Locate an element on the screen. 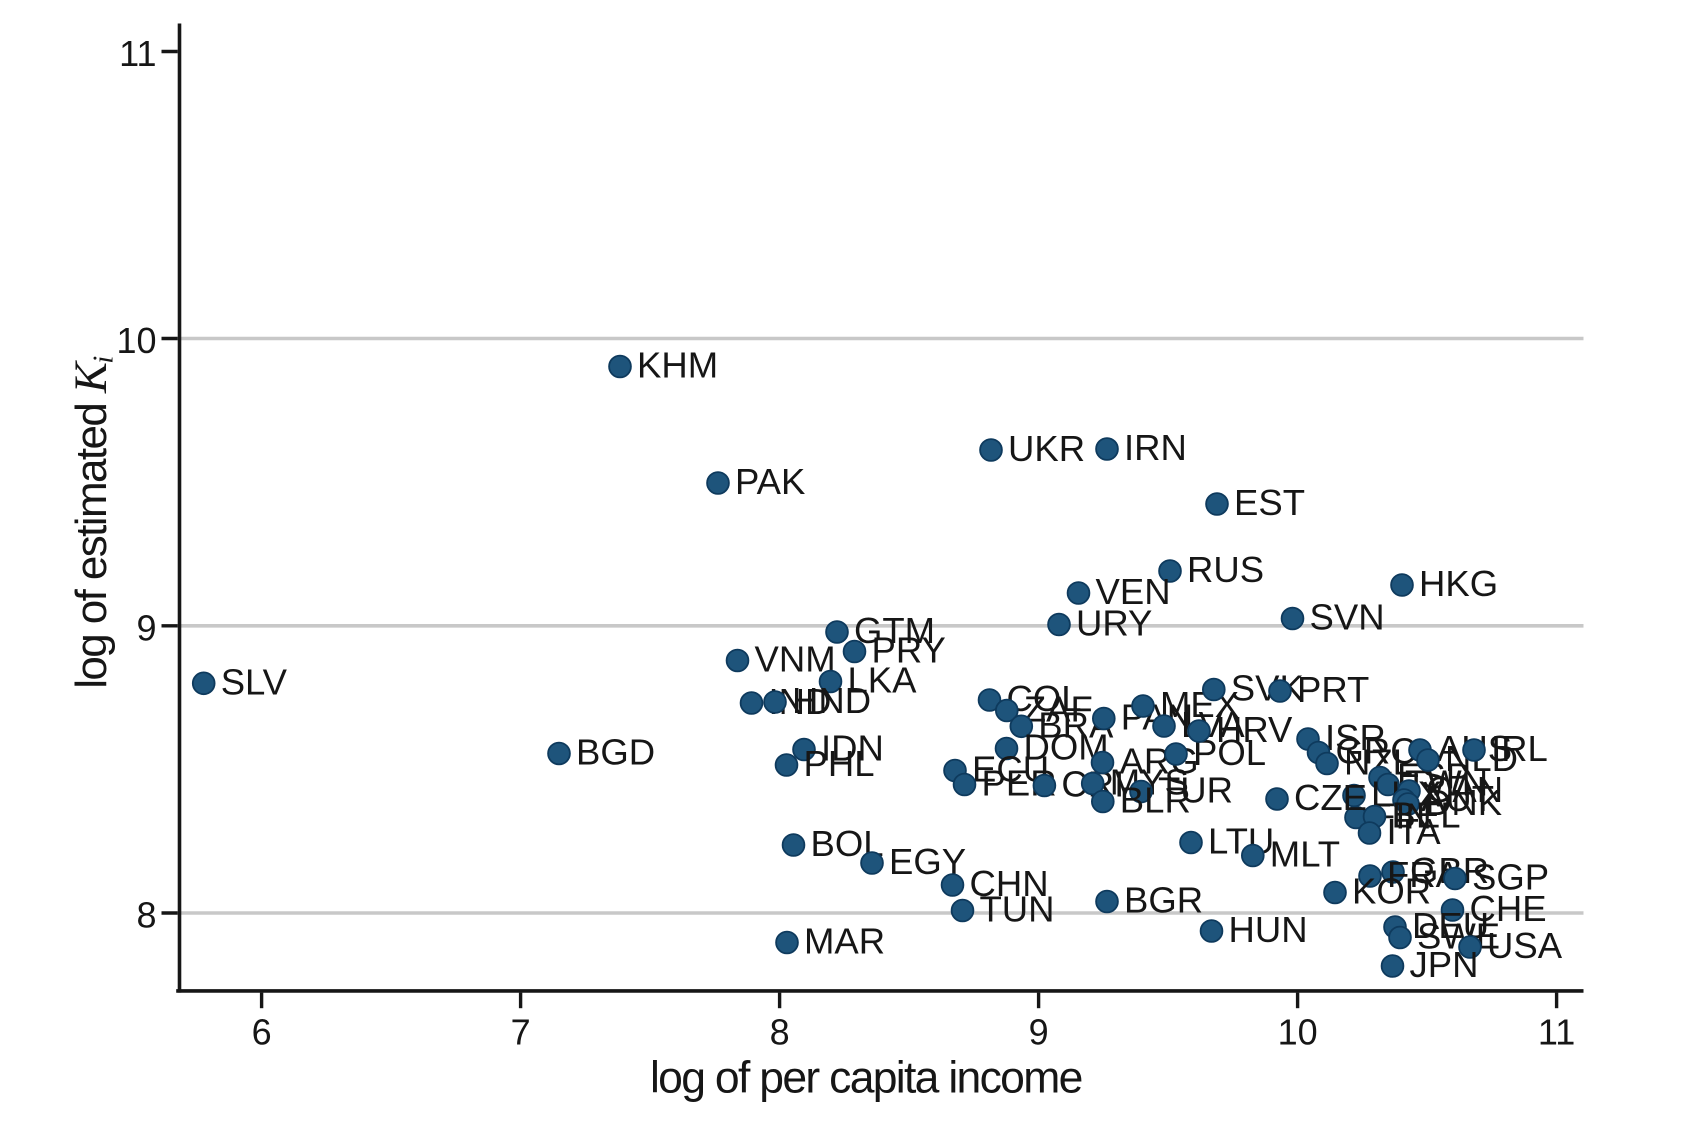  svg-text: JPN is located at coordinates (1444, 964).